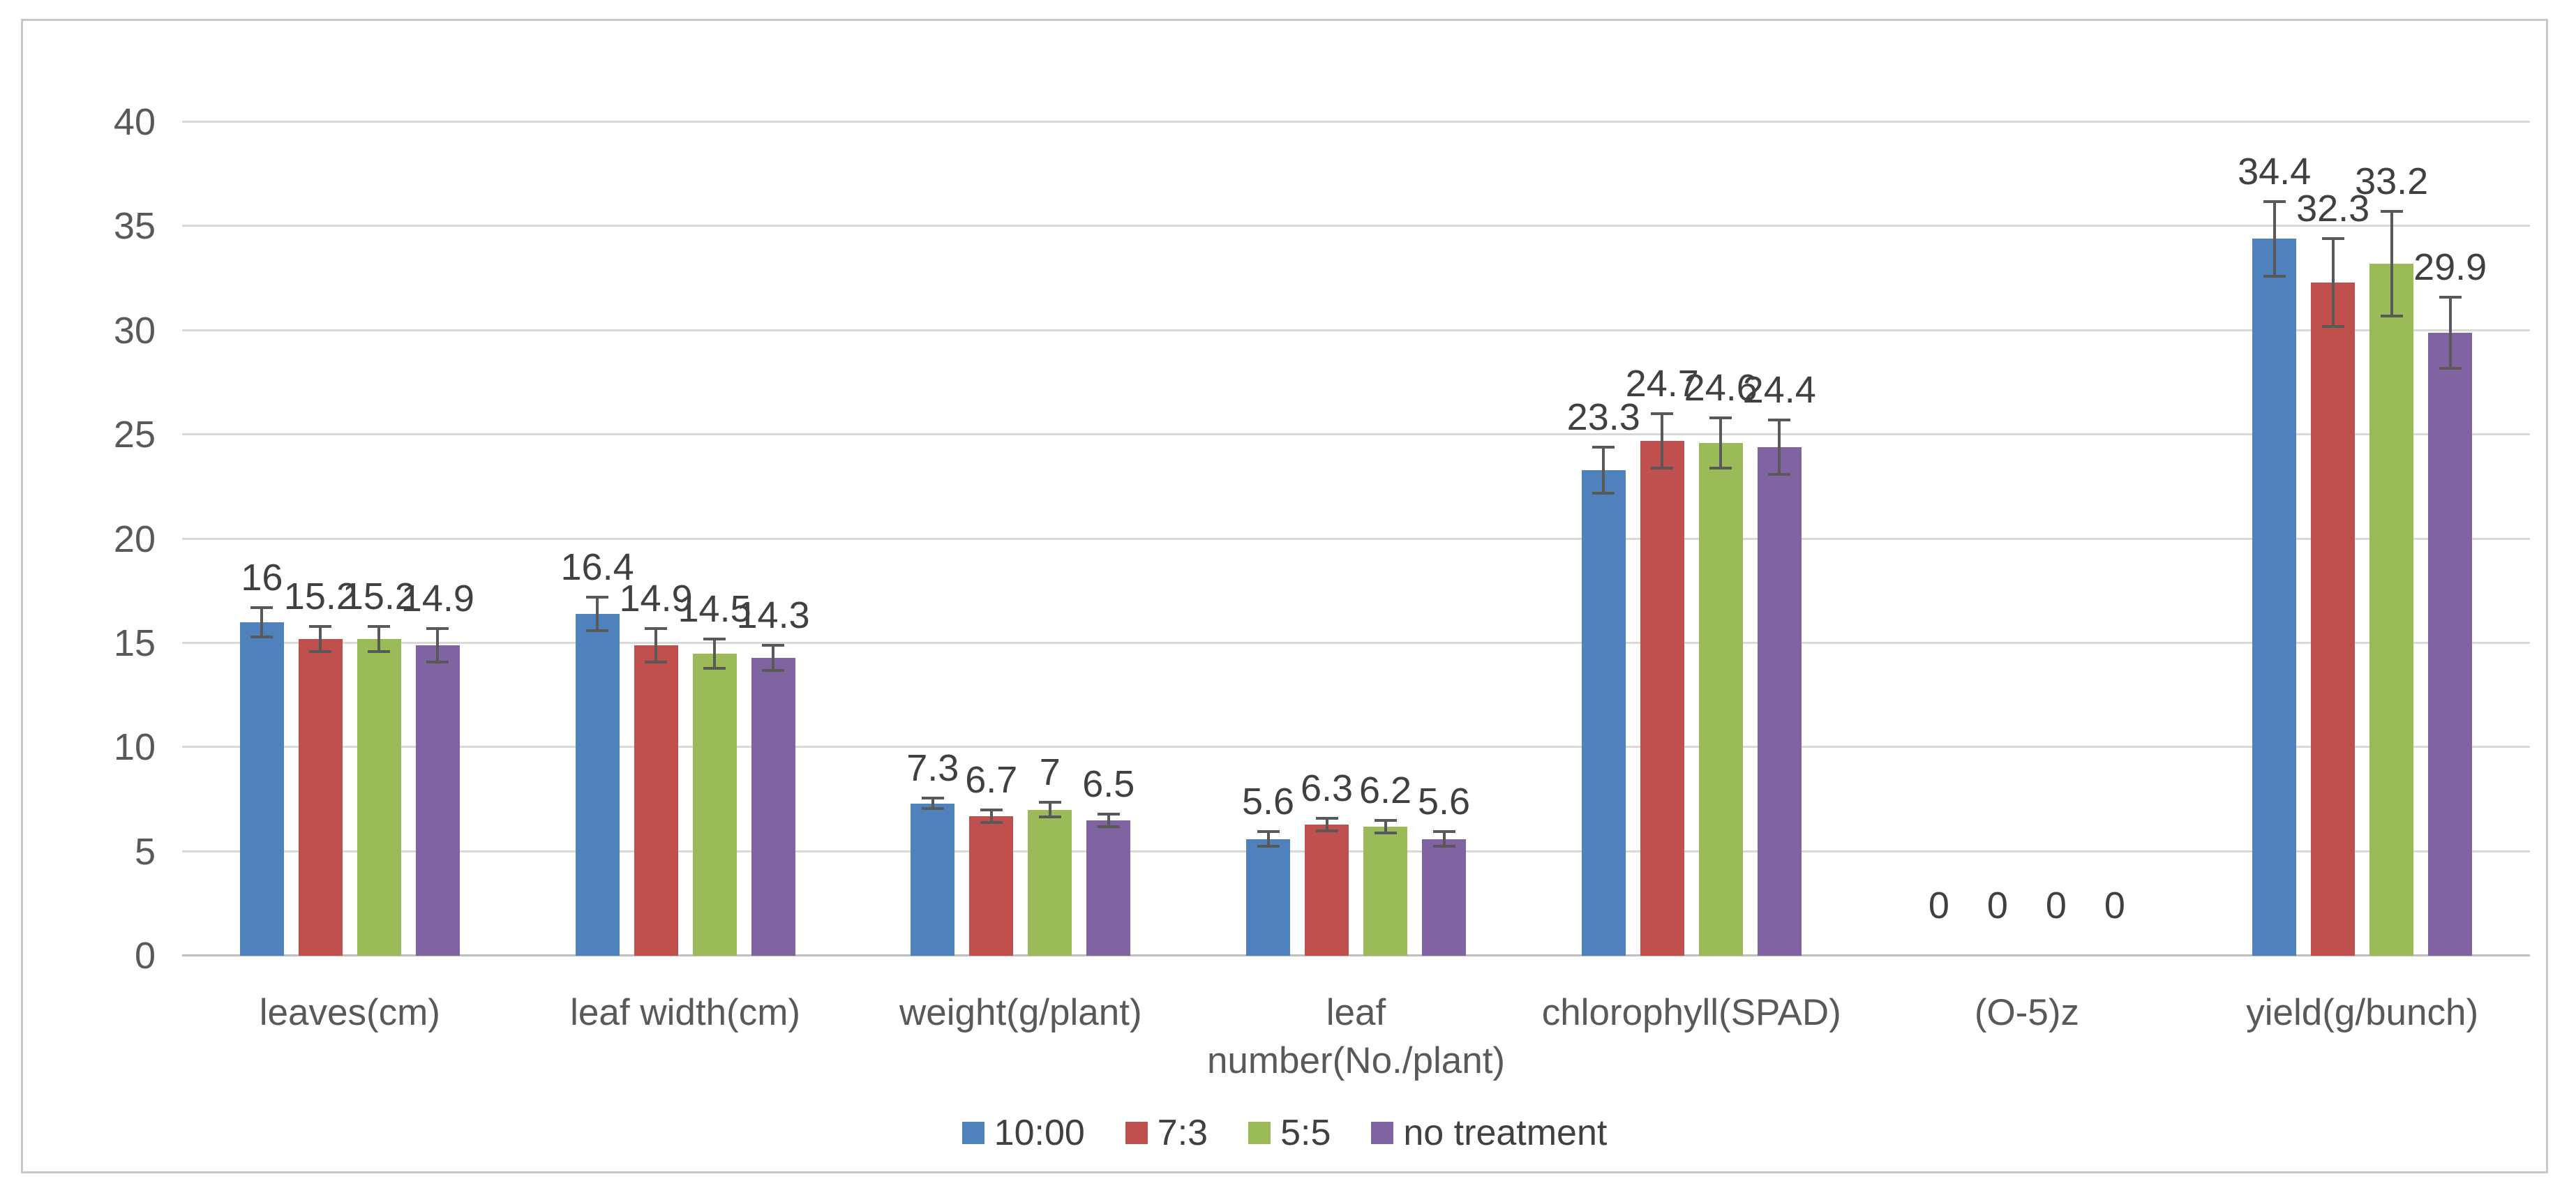  I want to click on x-category-label: chlorophyll(SPAD), so click(1691, 1037).